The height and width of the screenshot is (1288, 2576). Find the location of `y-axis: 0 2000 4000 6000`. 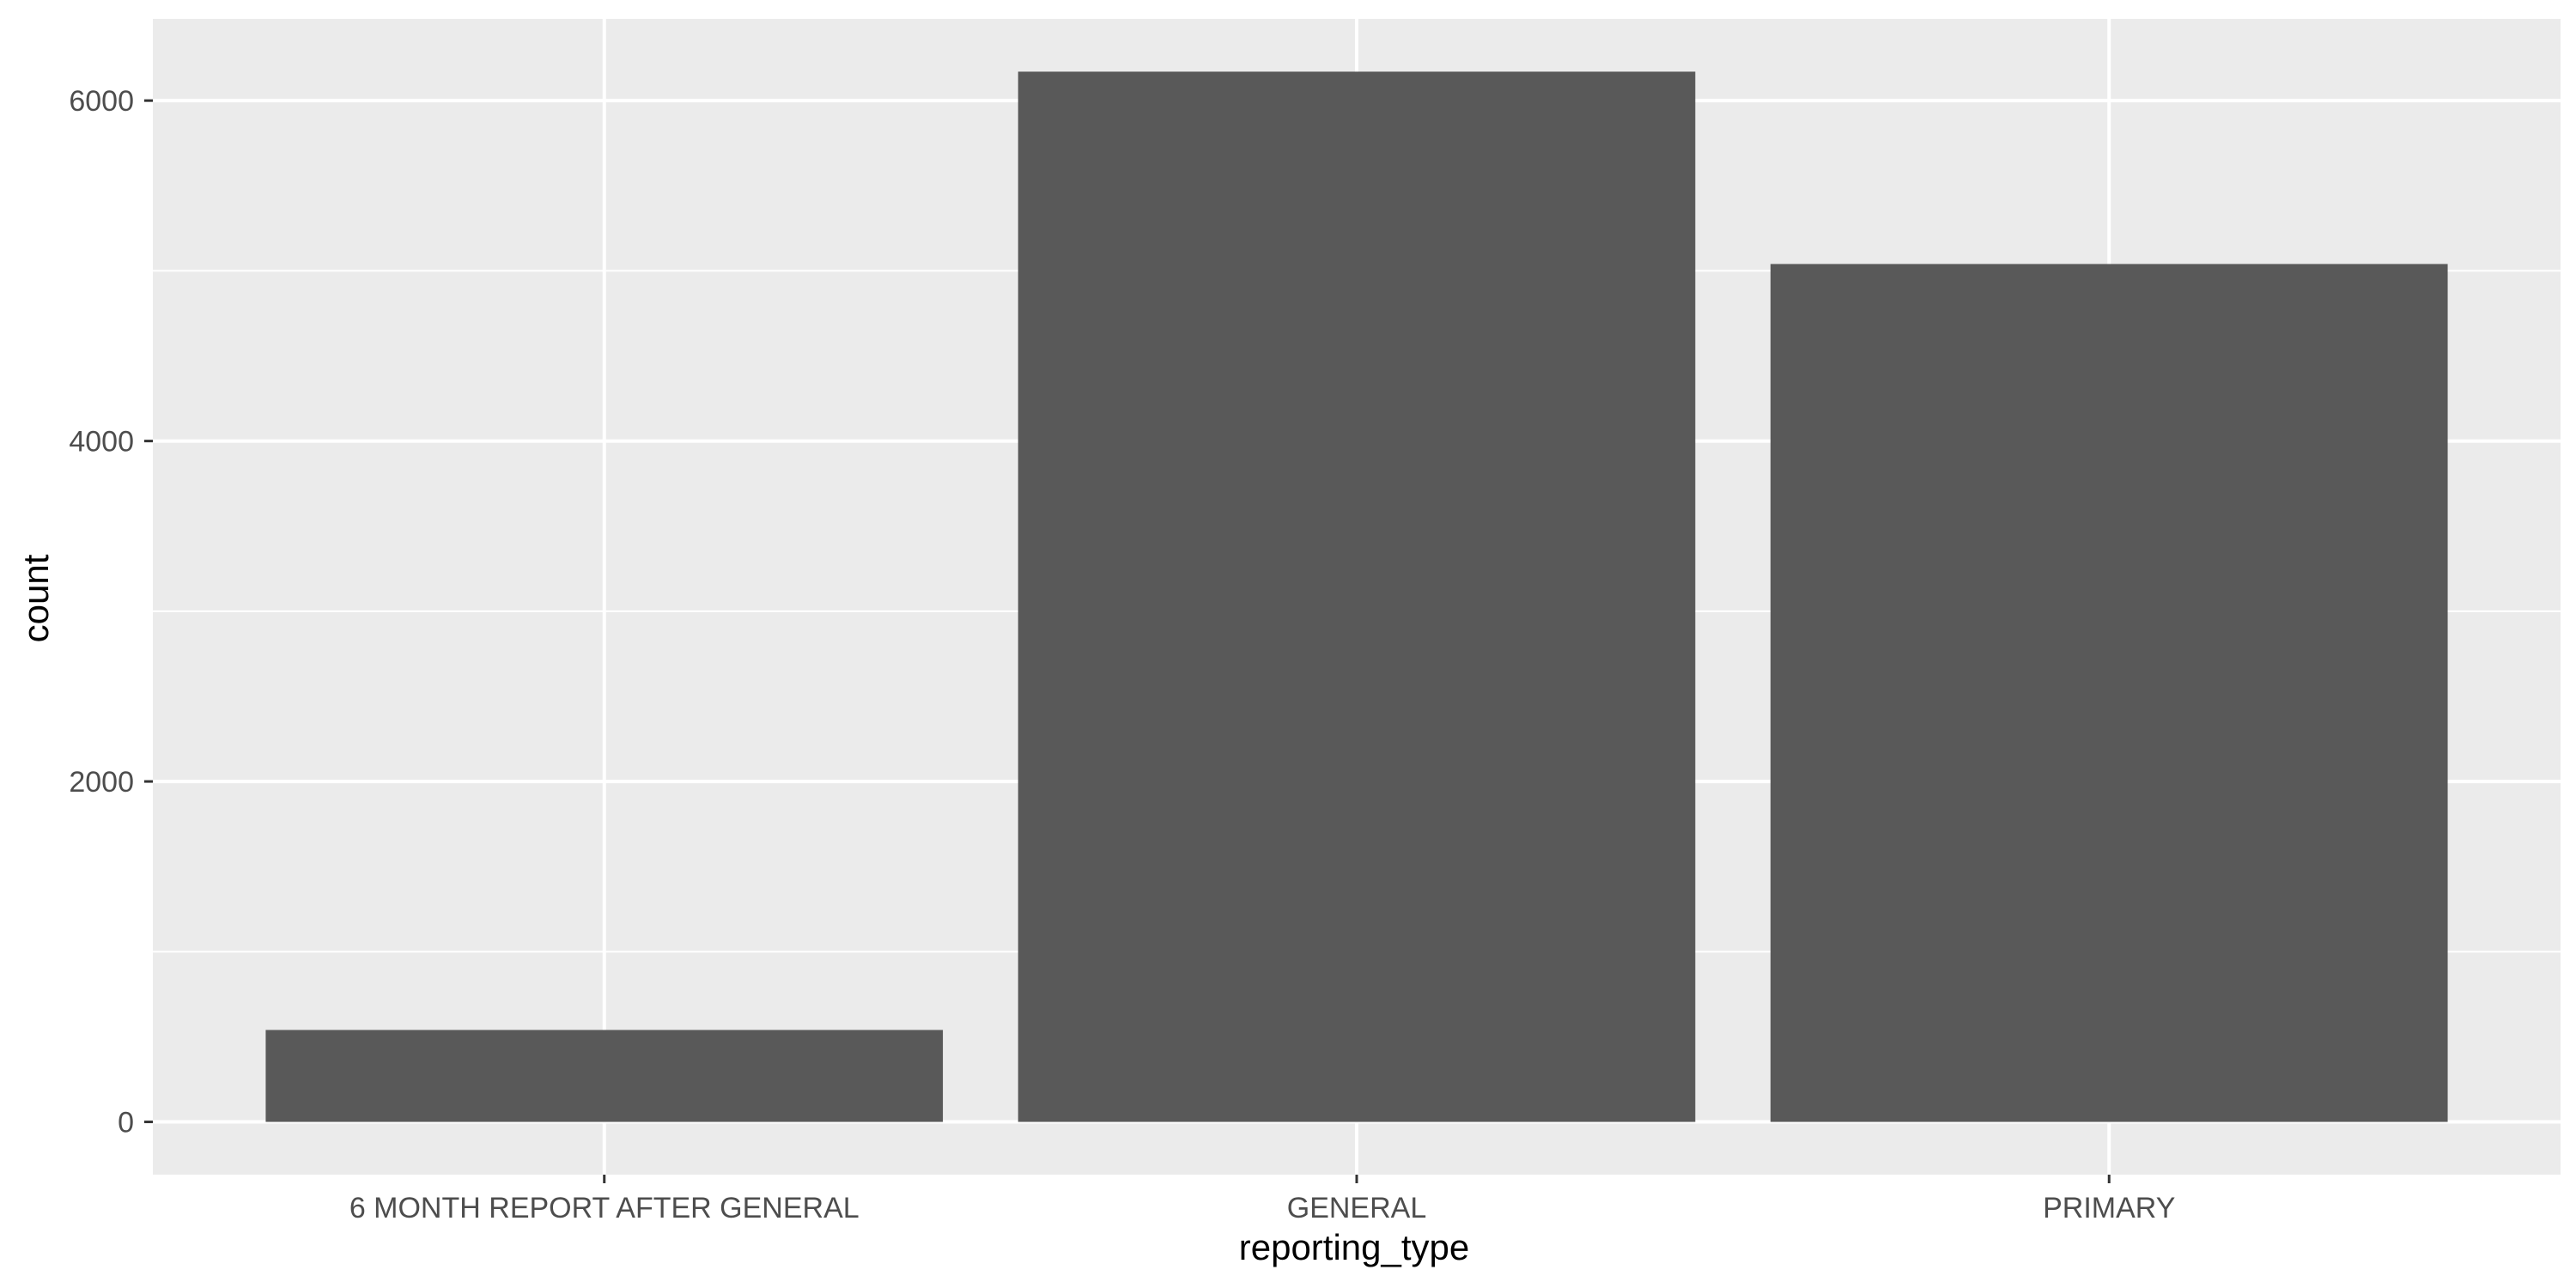

y-axis: 0 2000 4000 6000 is located at coordinates (111, 612).